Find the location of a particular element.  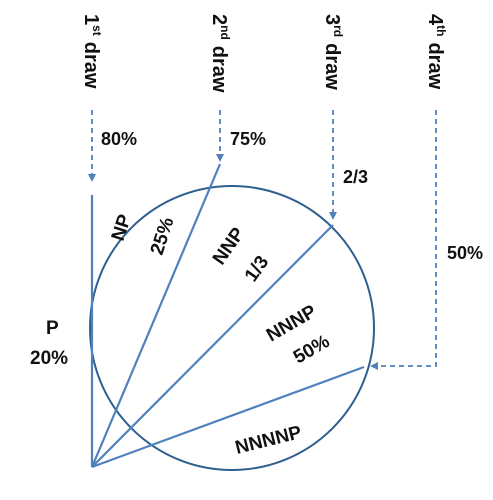

draw-3-heading: 3rddraw is located at coordinates (333, 52).